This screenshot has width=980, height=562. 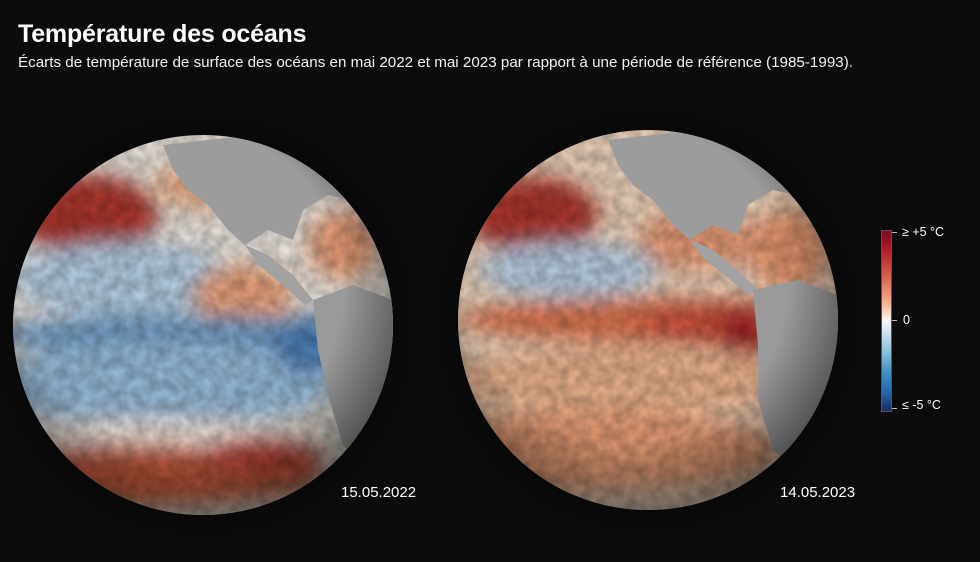 I want to click on scale-tick-min, so click(x=894, y=408).